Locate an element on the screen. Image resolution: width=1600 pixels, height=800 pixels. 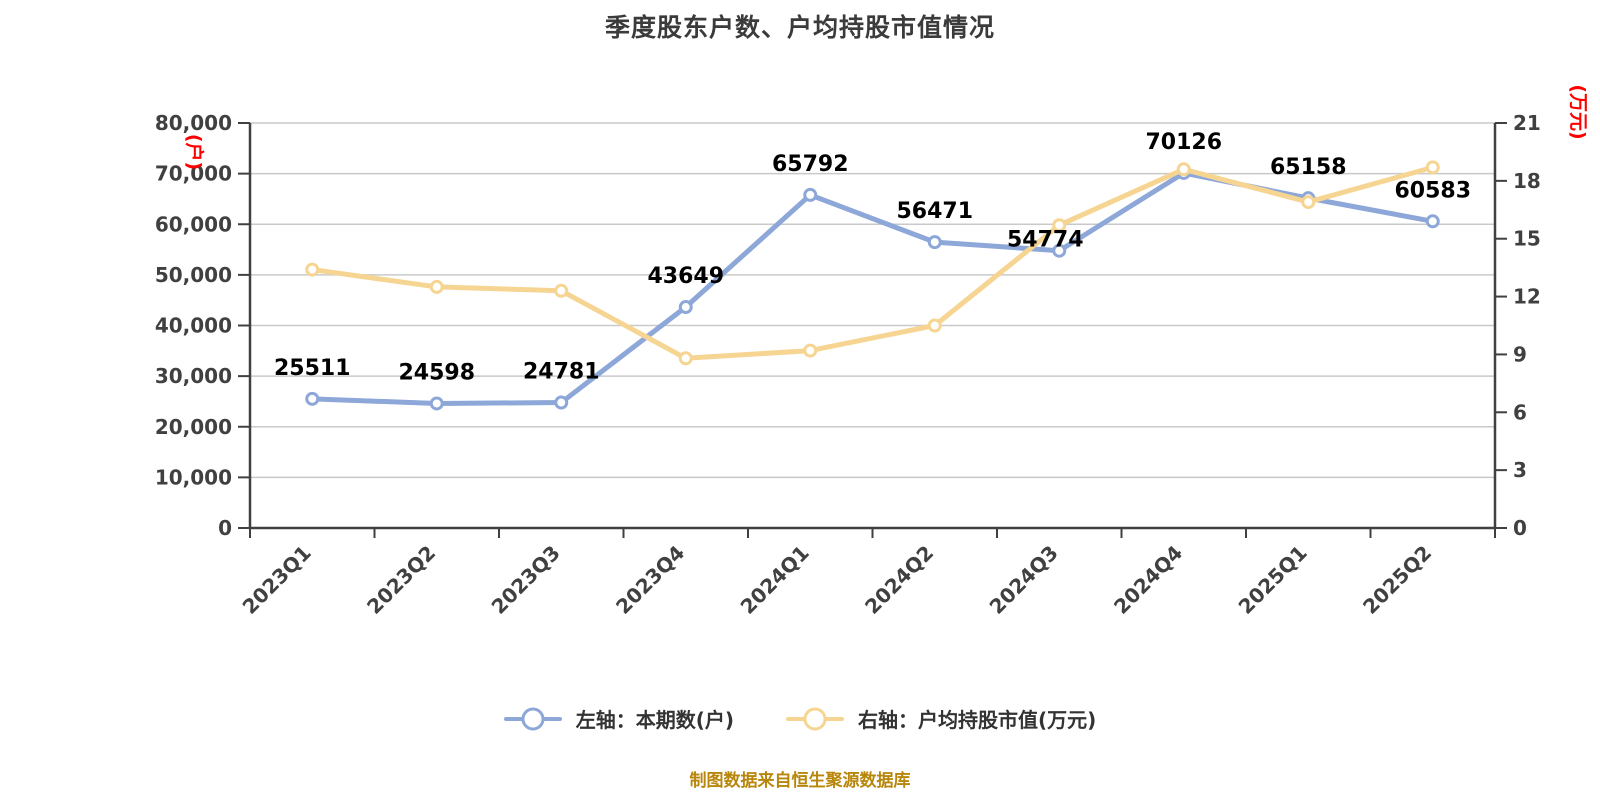
y-tick-label-right: 18 is located at coordinates (1527, 181).